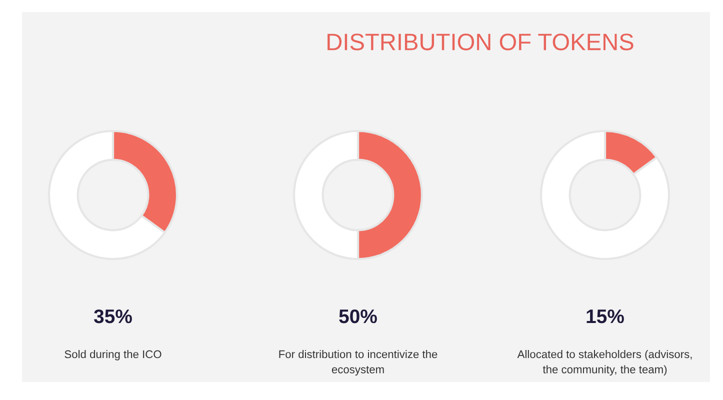 Image resolution: width=723 pixels, height=400 pixels. Describe the element at coordinates (113, 316) in the screenshot. I see `text: 35%` at that location.